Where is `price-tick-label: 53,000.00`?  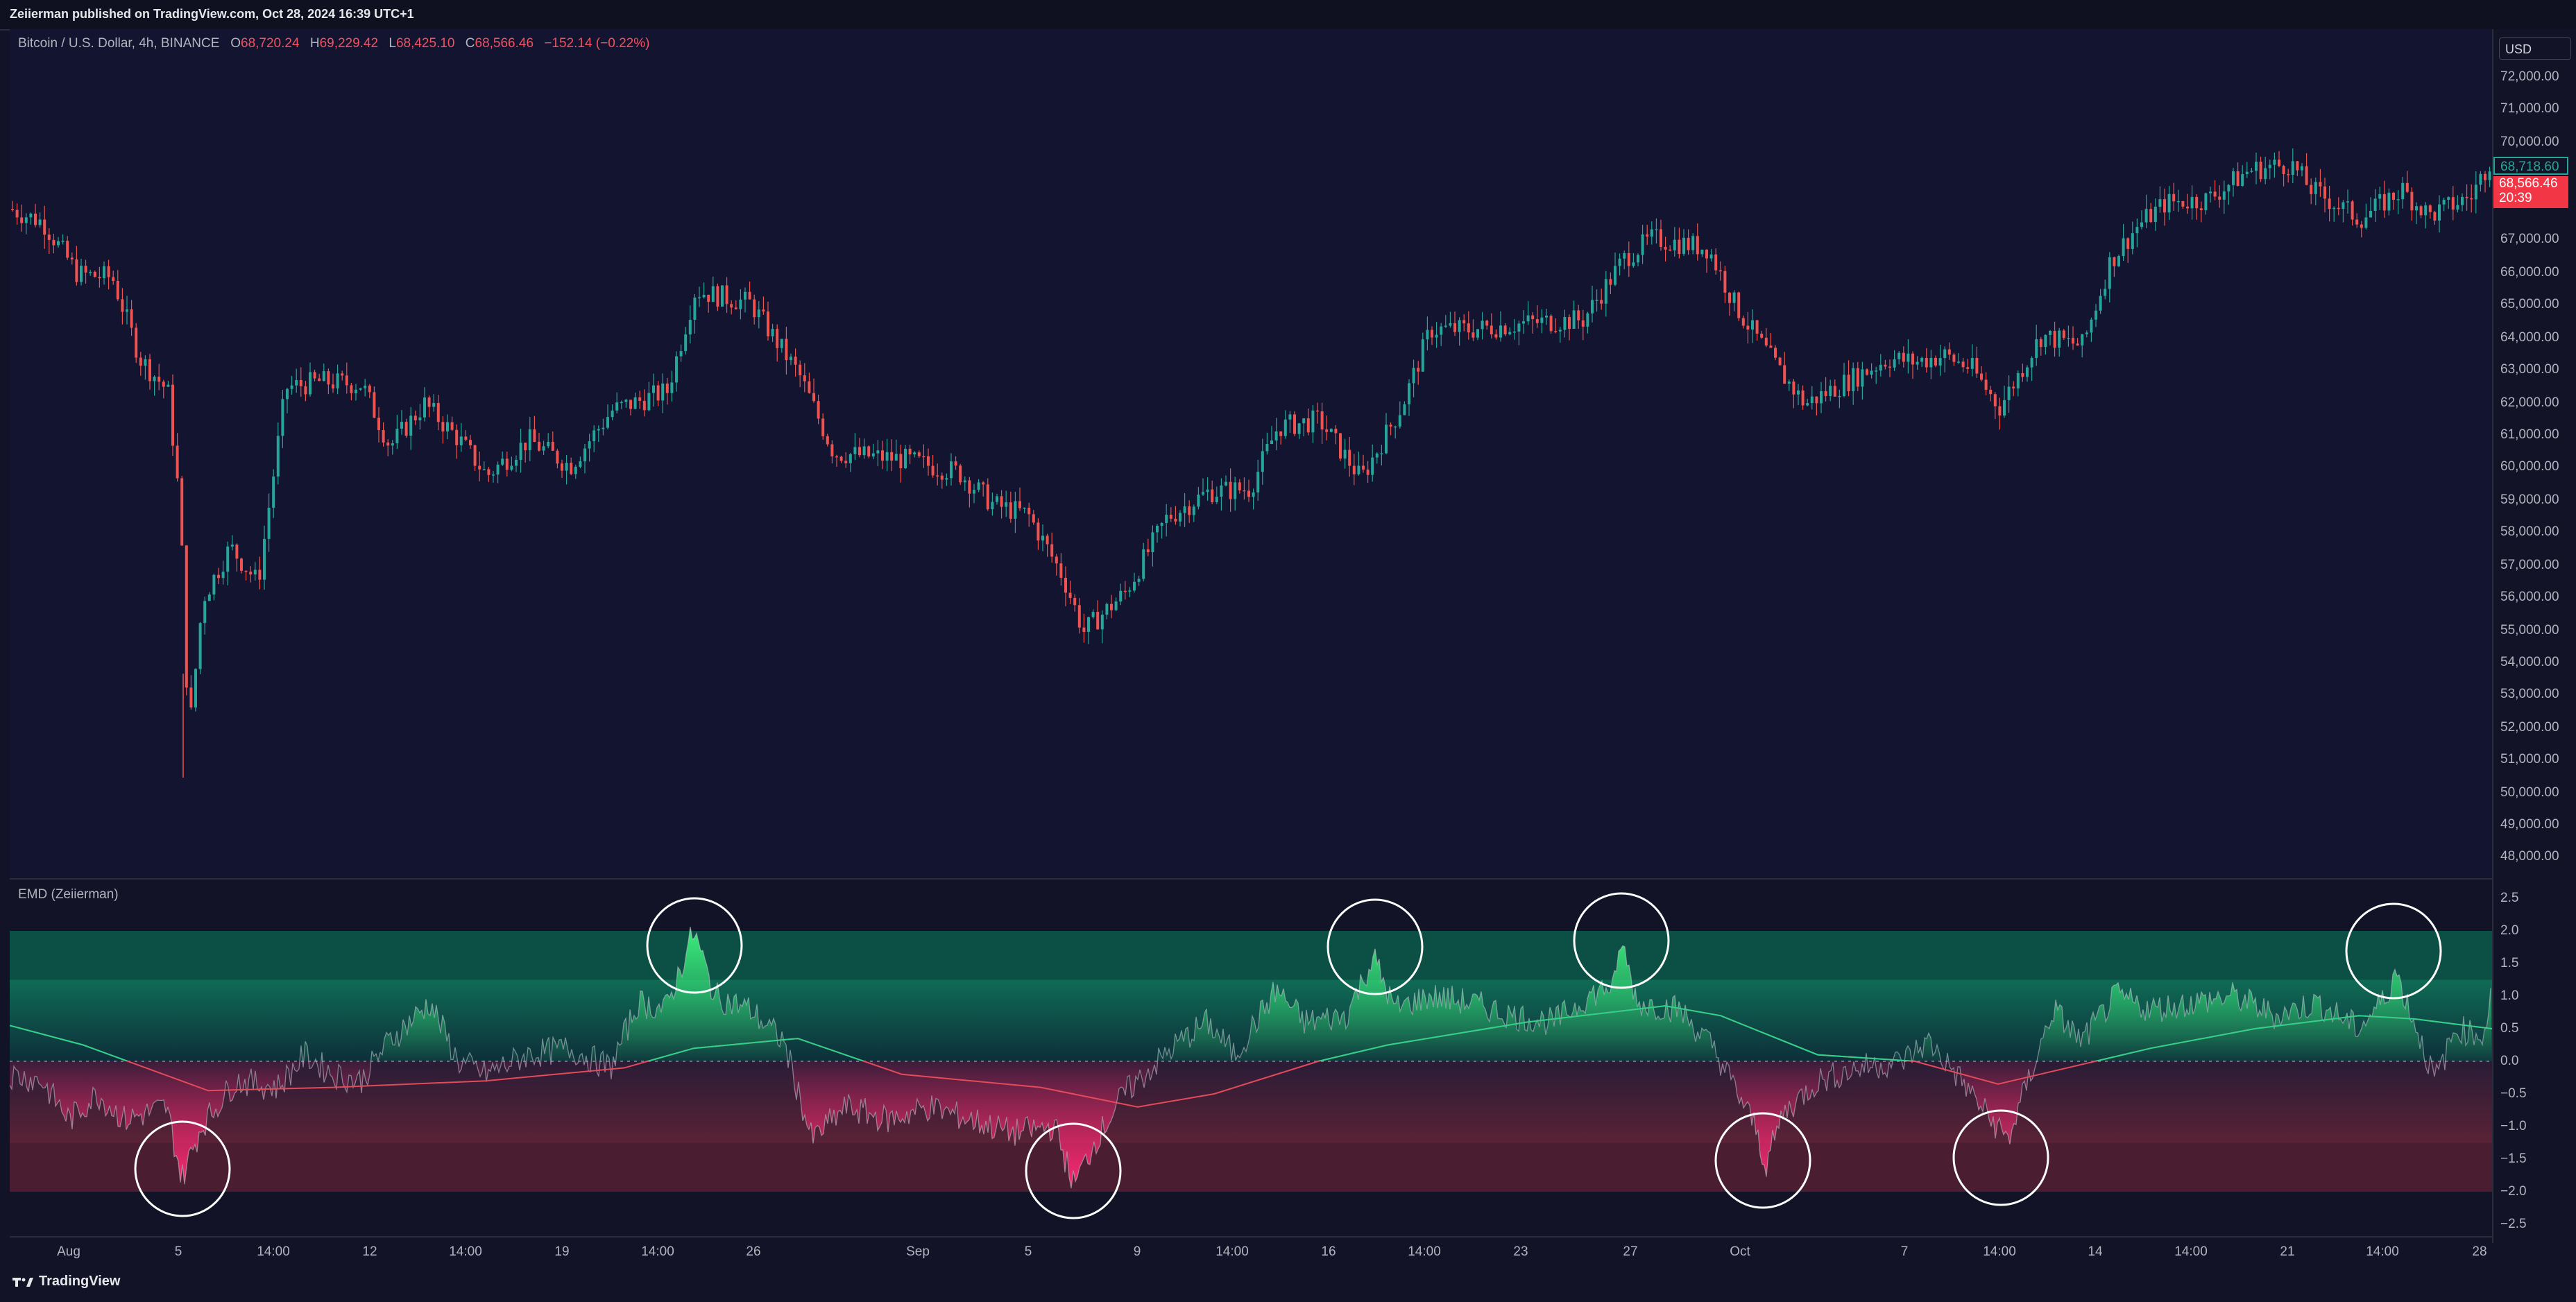
price-tick-label: 53,000.00 is located at coordinates (2529, 694).